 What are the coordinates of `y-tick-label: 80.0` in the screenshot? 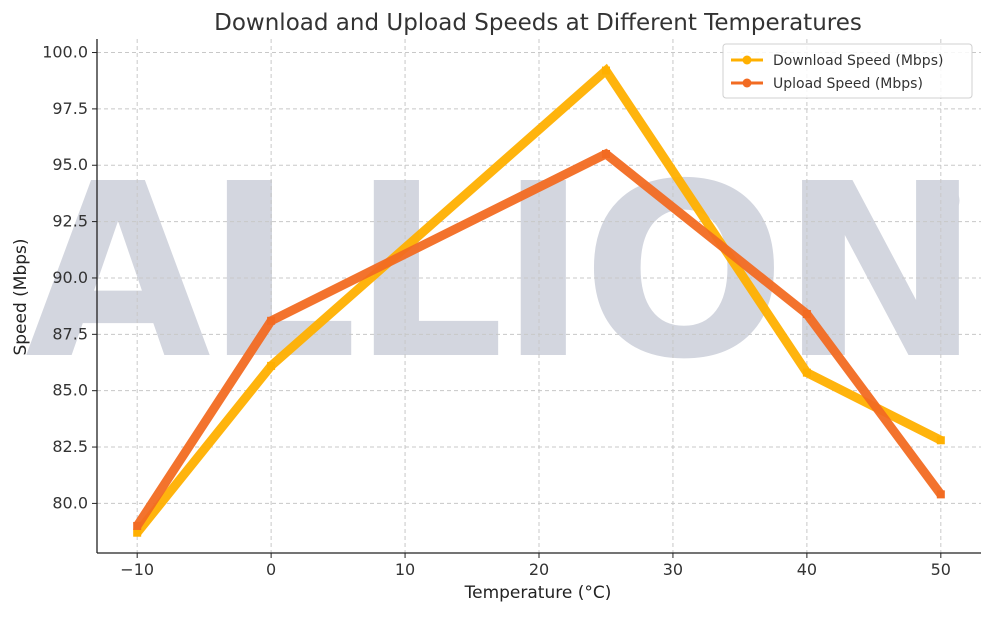 It's located at (70, 502).